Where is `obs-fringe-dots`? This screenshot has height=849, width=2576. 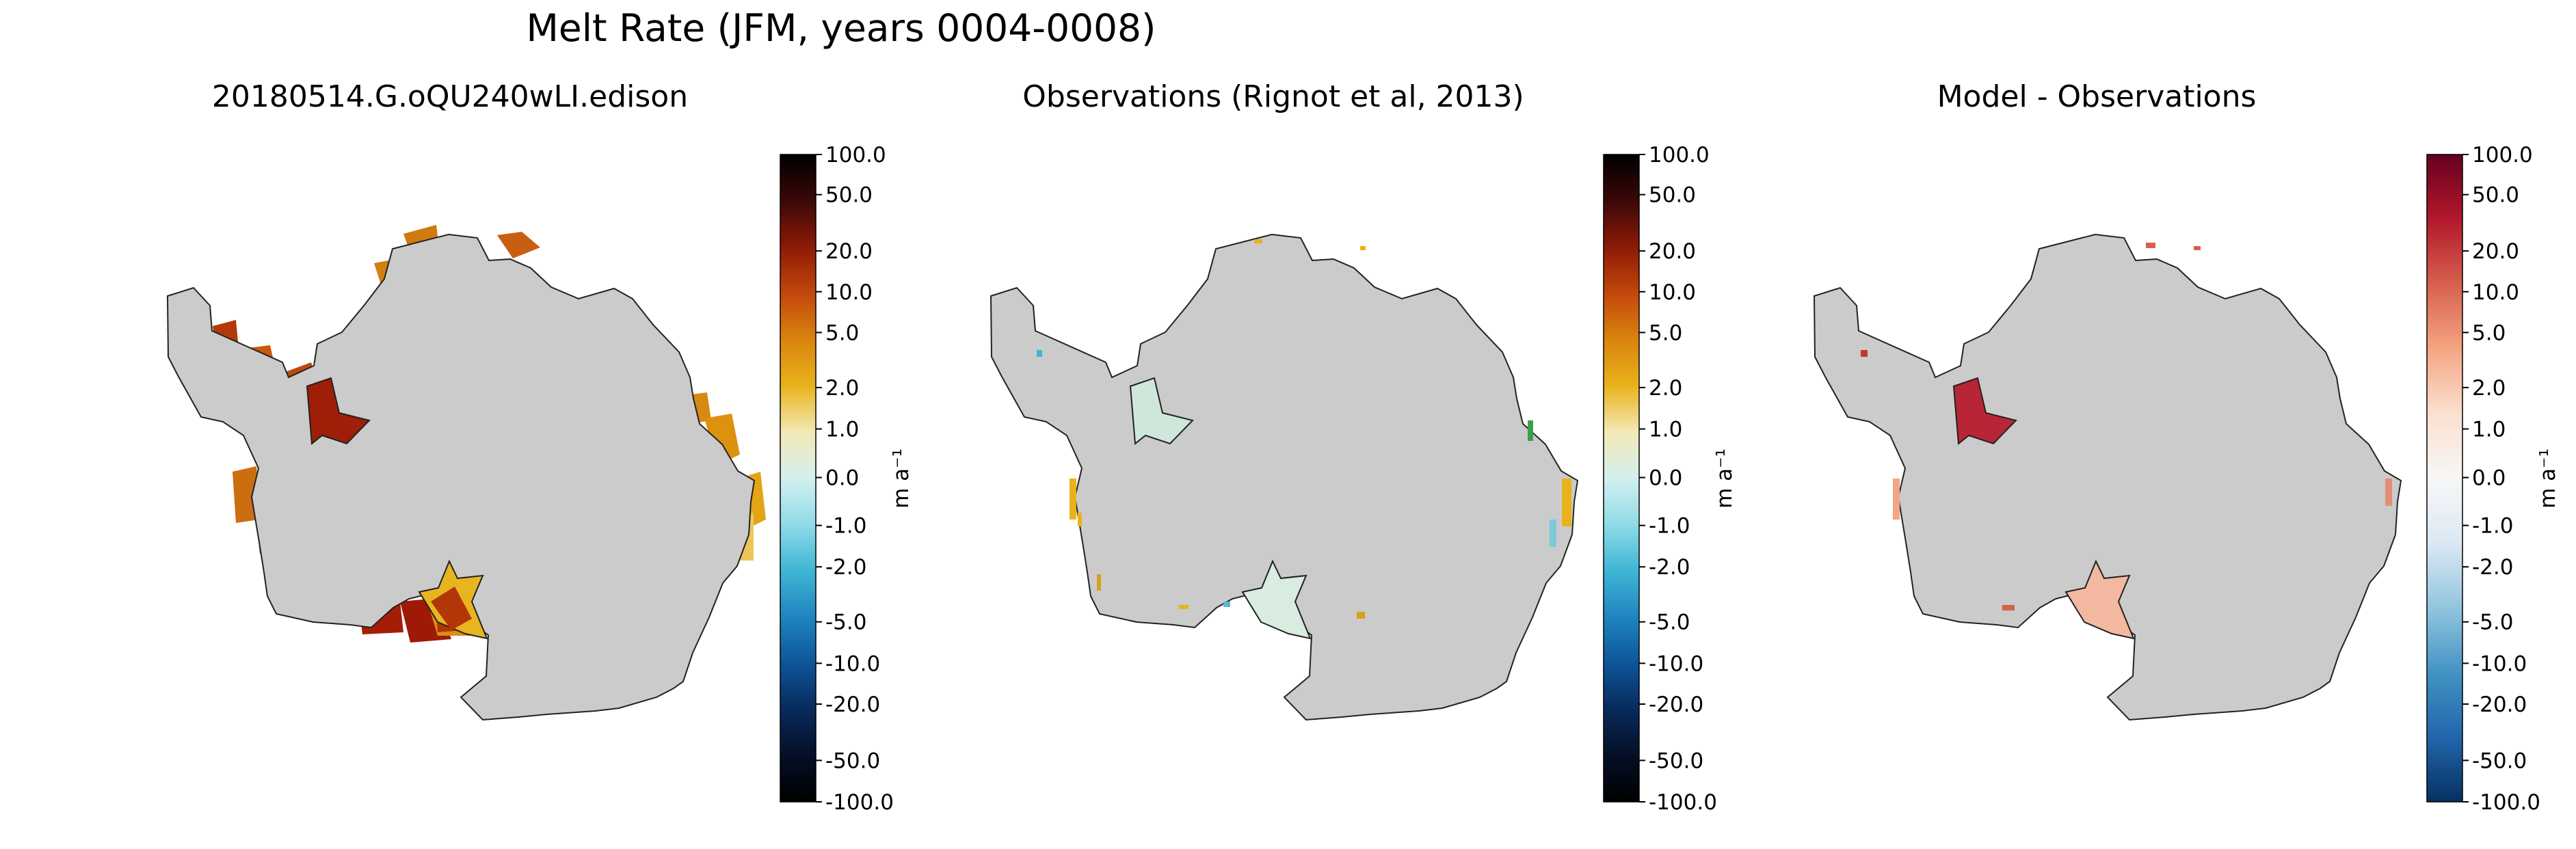 obs-fringe-dots is located at coordinates (1304, 429).